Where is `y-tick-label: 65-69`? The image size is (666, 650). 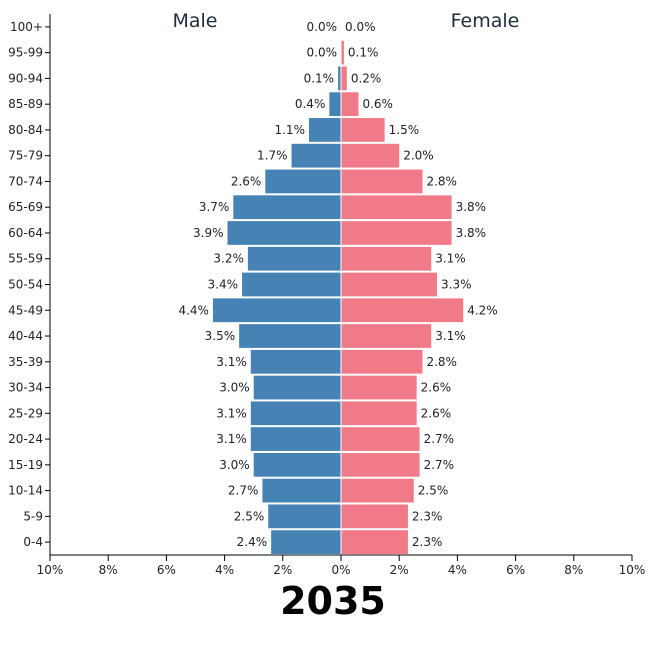 y-tick-label: 65-69 is located at coordinates (25, 207).